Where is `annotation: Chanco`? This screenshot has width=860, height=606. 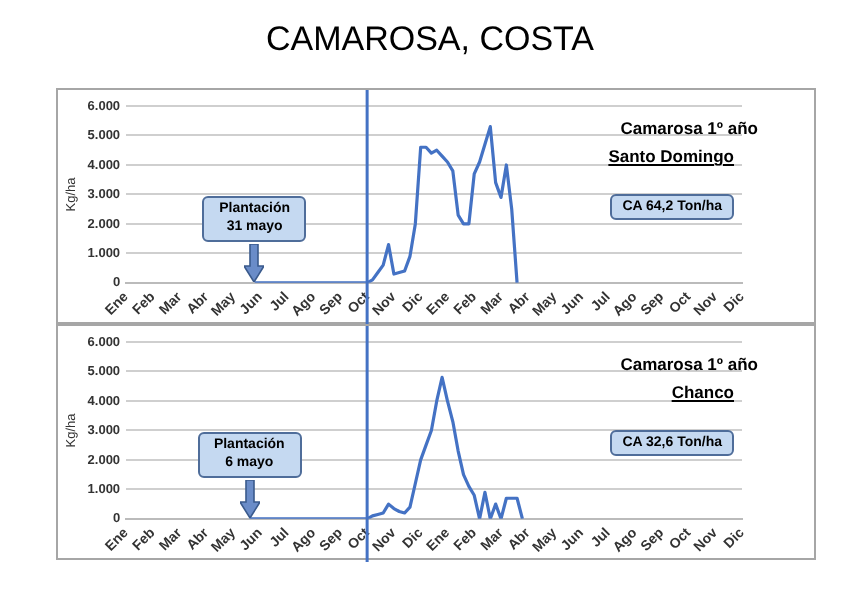
annotation: Chanco is located at coordinates (702, 392).